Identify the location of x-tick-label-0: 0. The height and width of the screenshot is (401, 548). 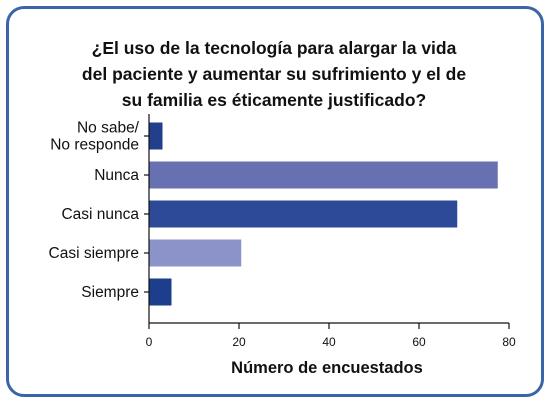
(149, 342).